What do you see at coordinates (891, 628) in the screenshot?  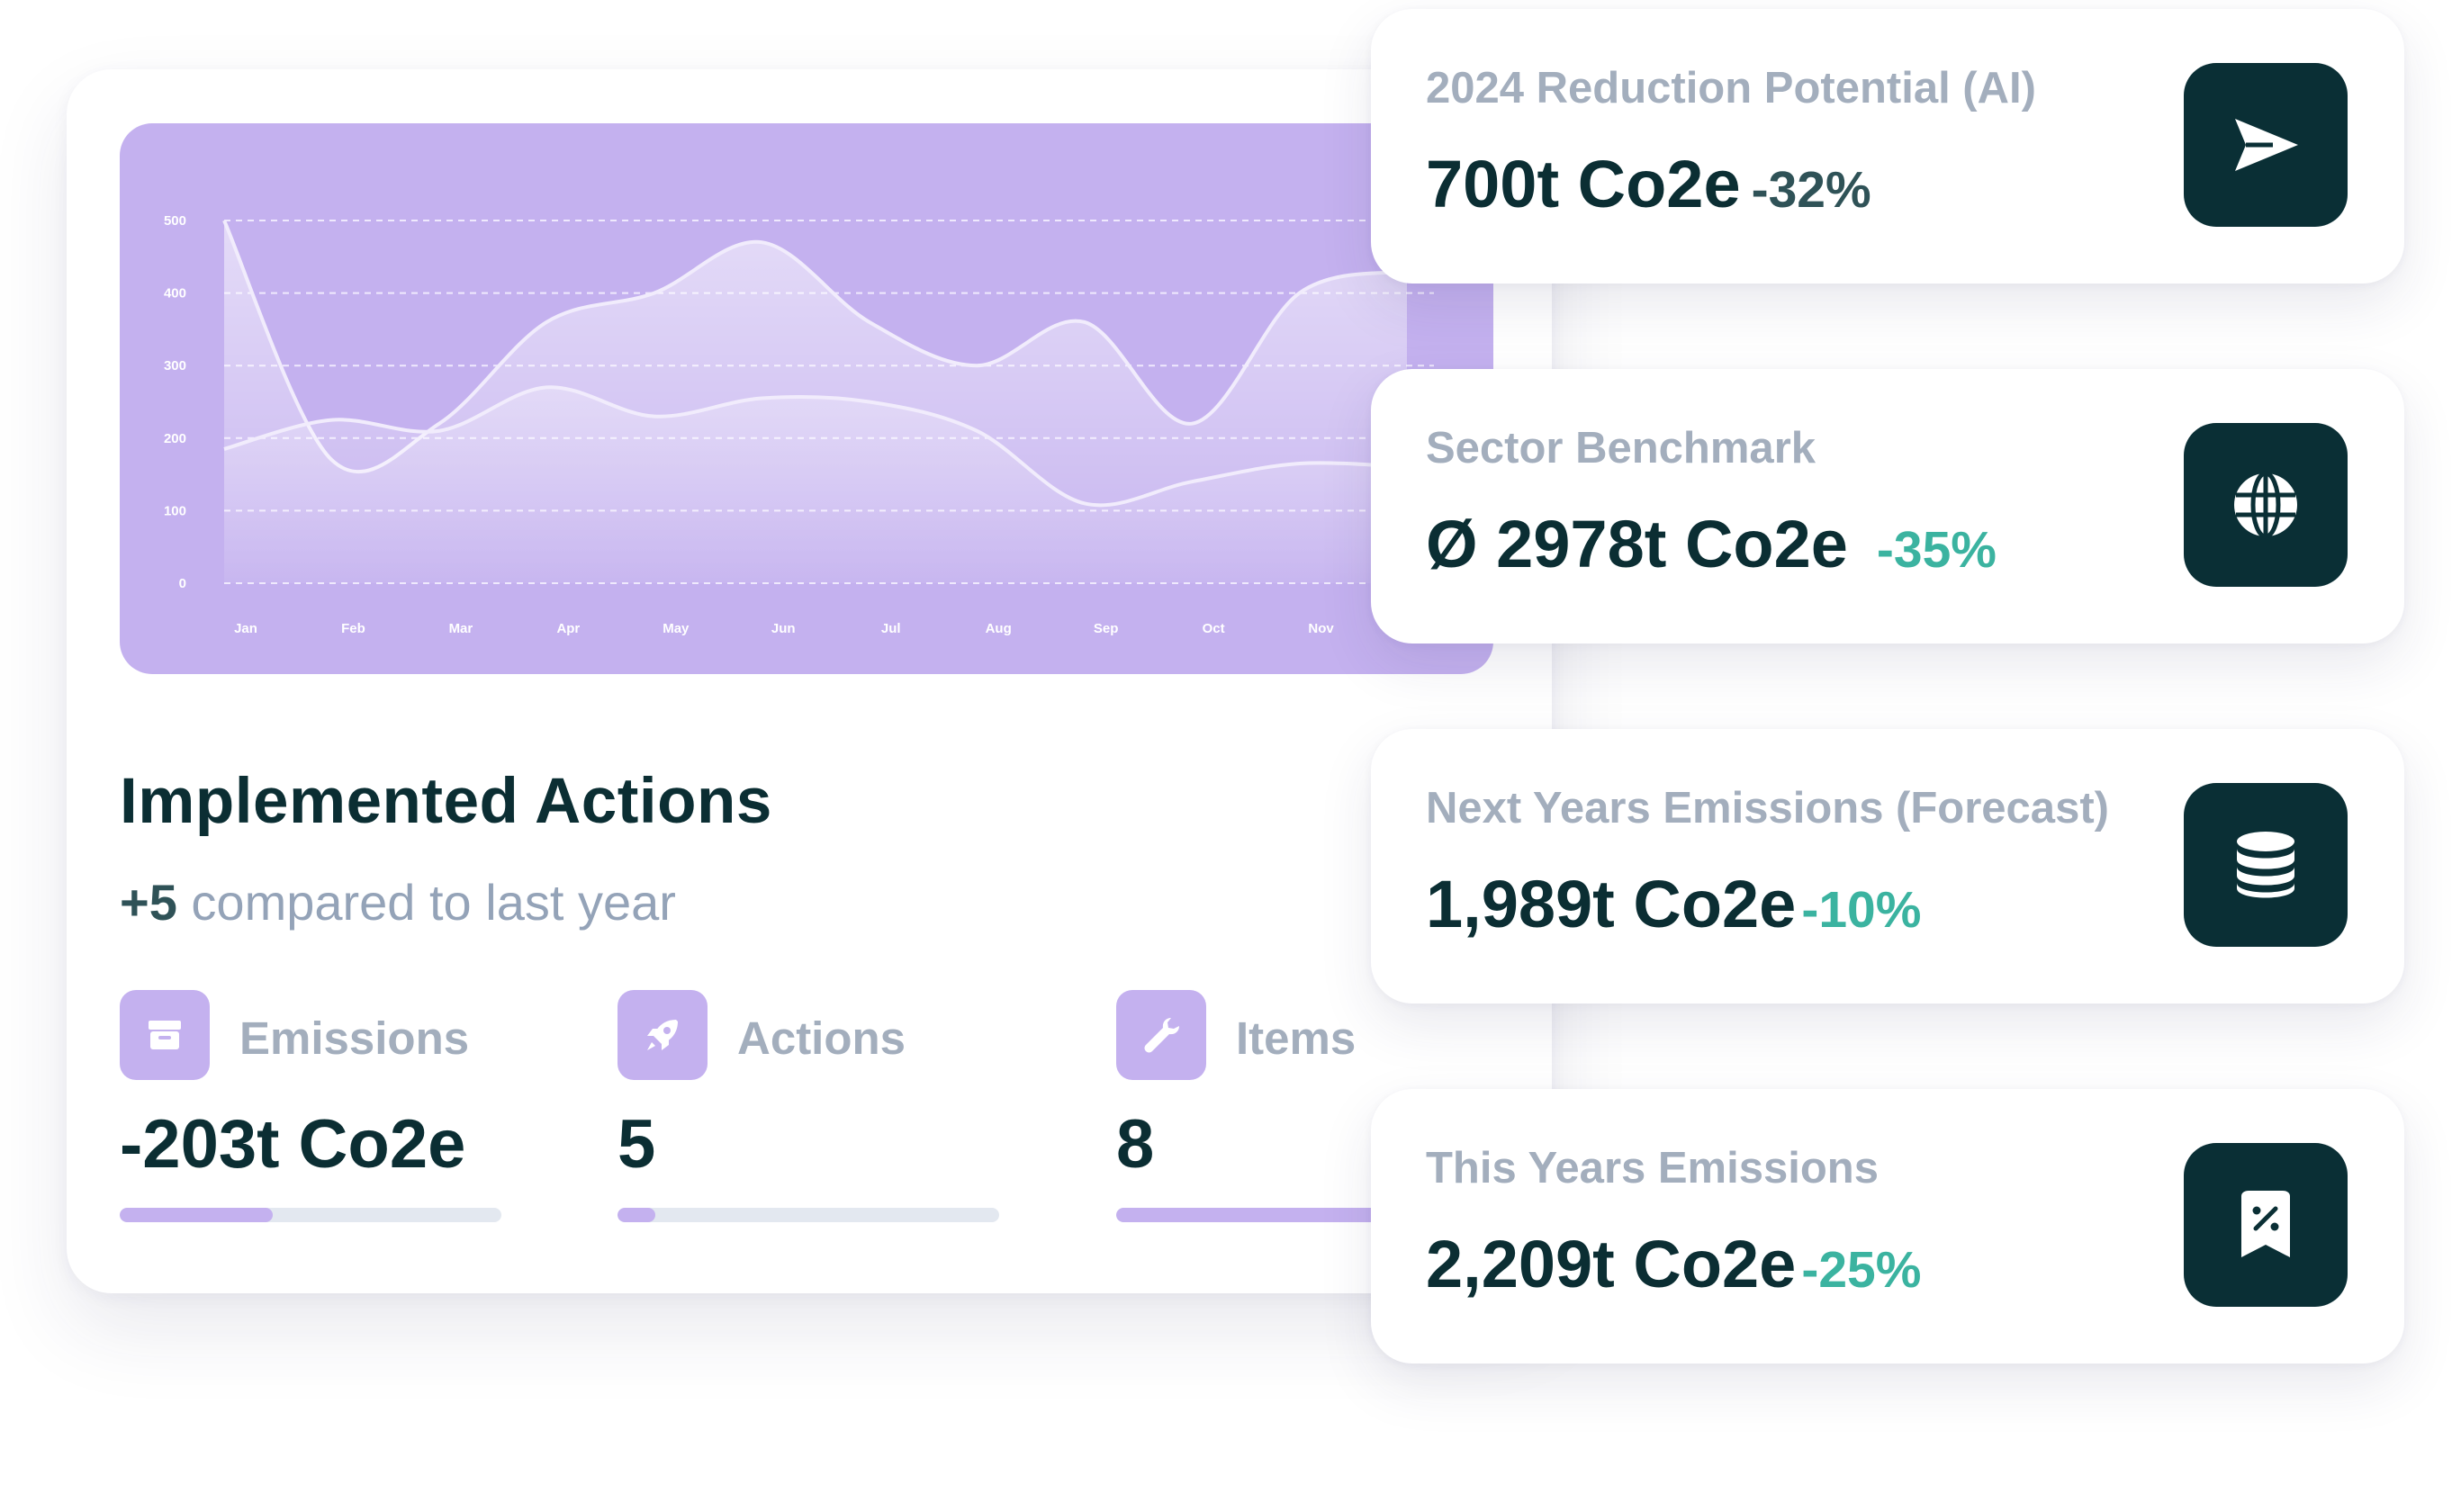 I see `x-tick-label: Jul` at bounding box center [891, 628].